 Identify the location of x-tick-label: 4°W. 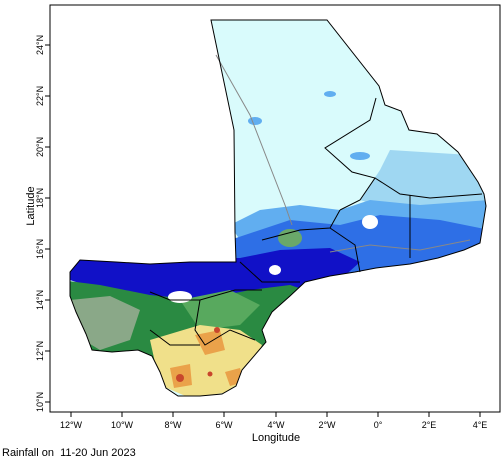
(276, 425).